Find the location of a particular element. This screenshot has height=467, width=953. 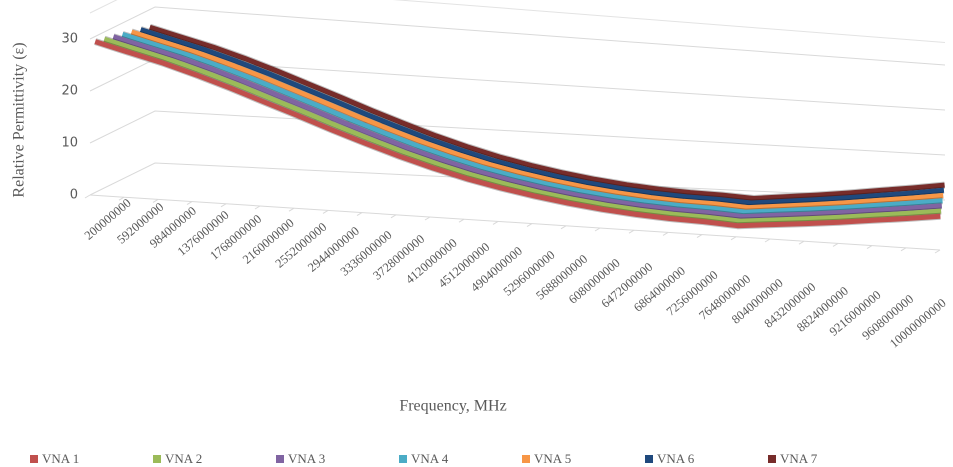

y-axis-title: Relative Permittivity (ε) is located at coordinates (19, 119).